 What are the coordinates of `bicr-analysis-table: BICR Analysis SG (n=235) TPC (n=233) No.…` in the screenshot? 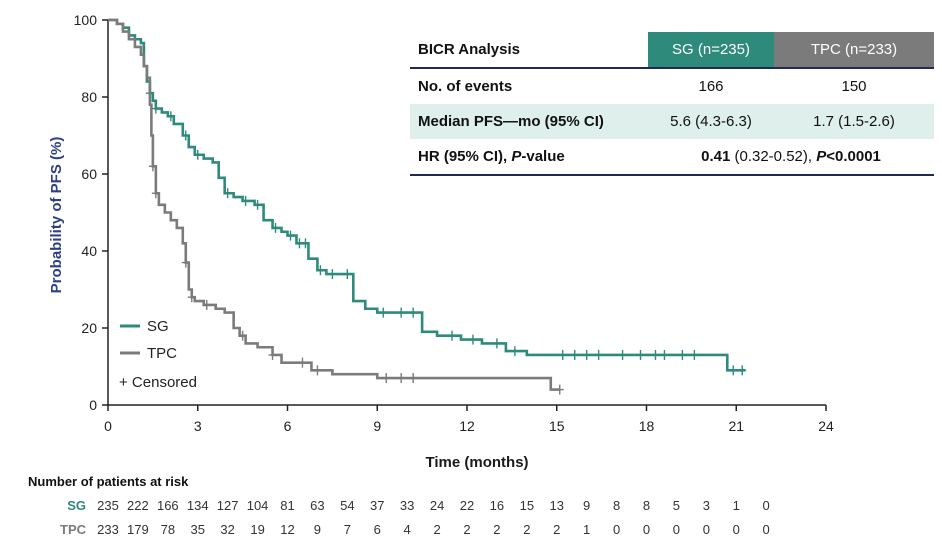 It's located at (672, 104).